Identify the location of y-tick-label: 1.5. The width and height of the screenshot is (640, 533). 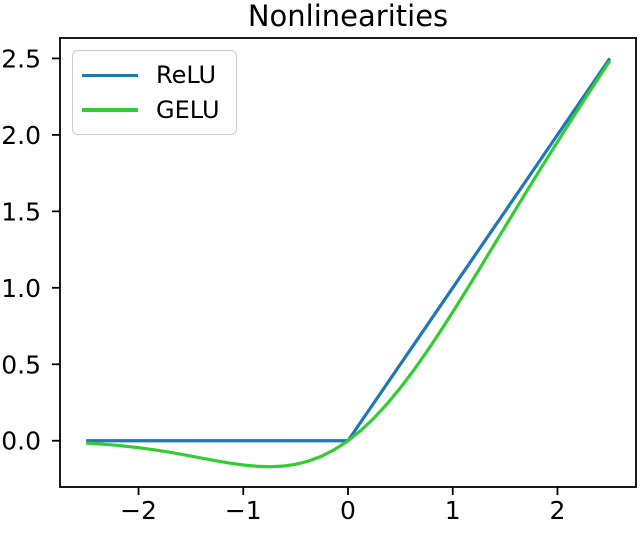
(21, 211).